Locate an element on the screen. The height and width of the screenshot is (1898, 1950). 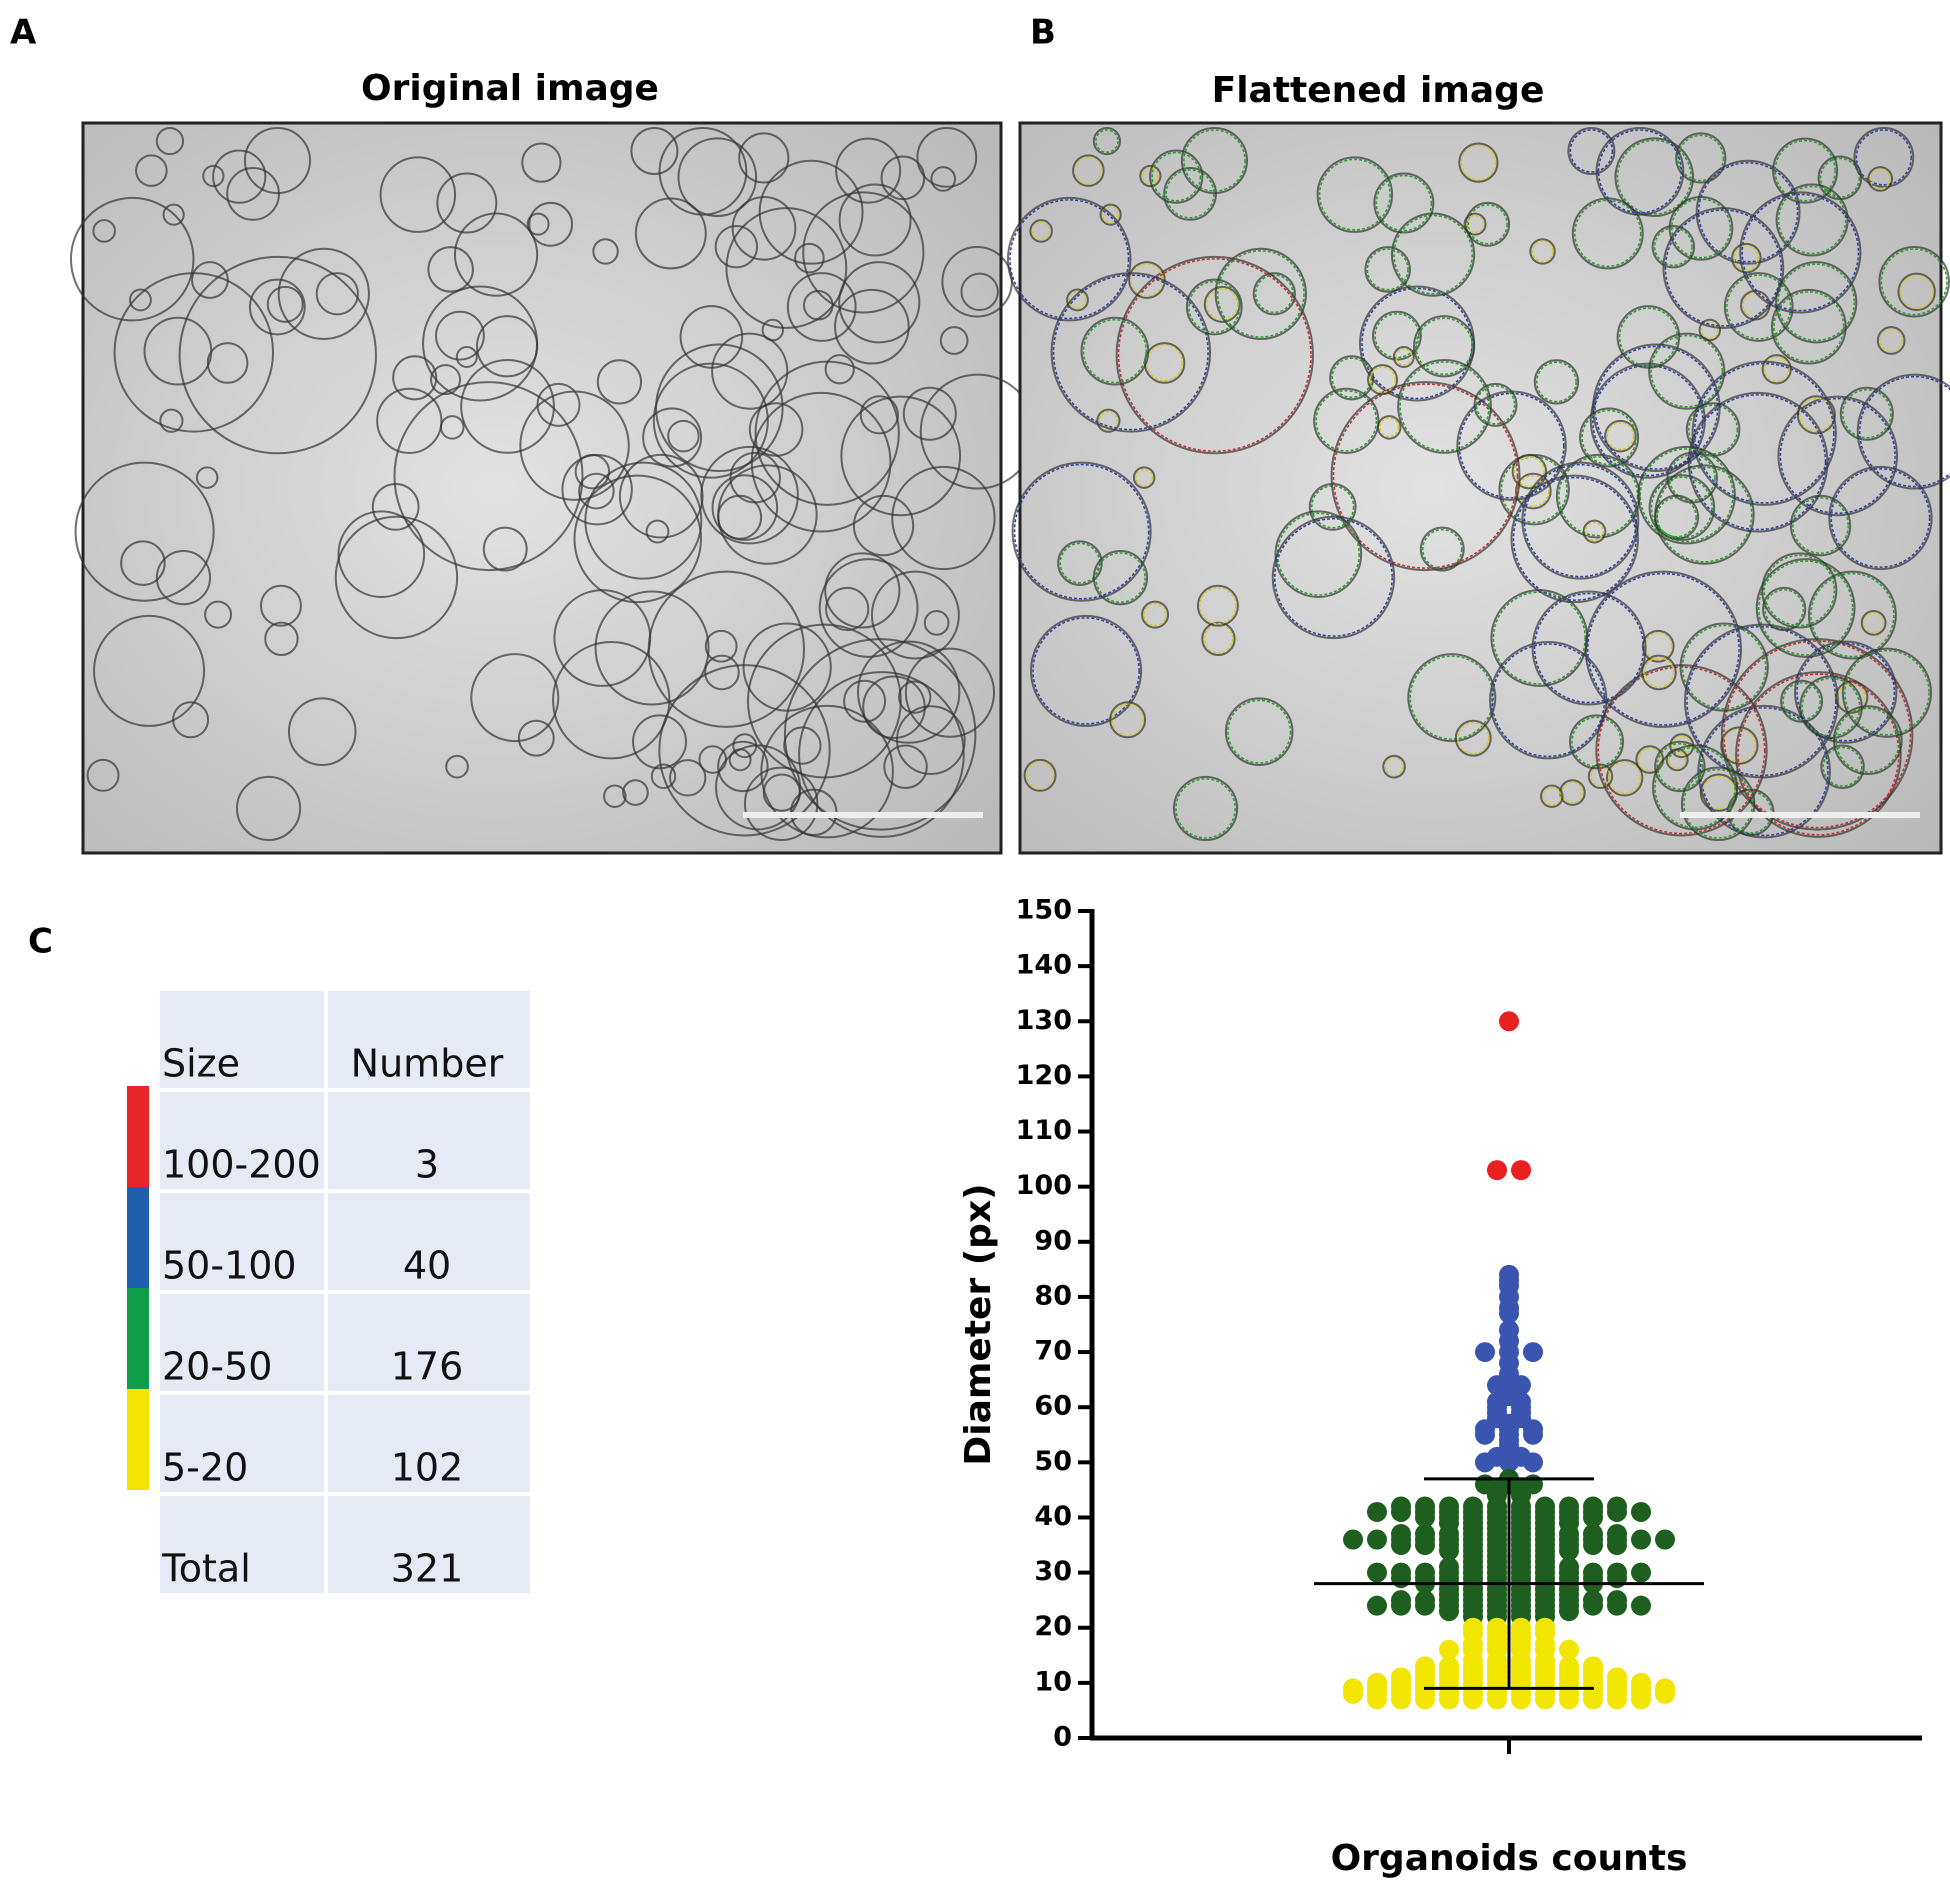
cell-text: Number is located at coordinates (427, 1064).